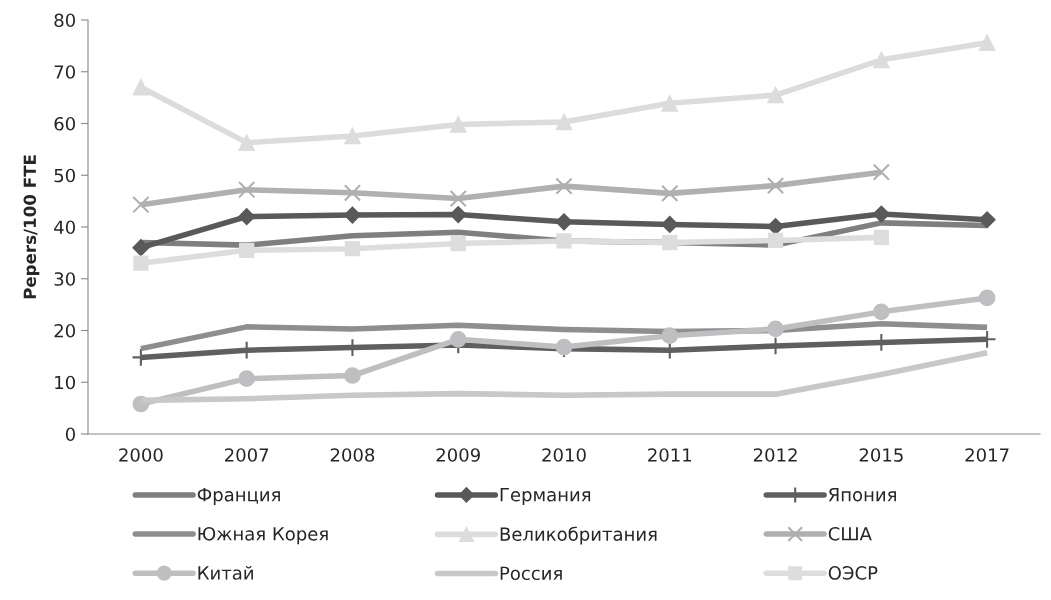  I want to click on y-tick-label: 20, so click(64, 330).